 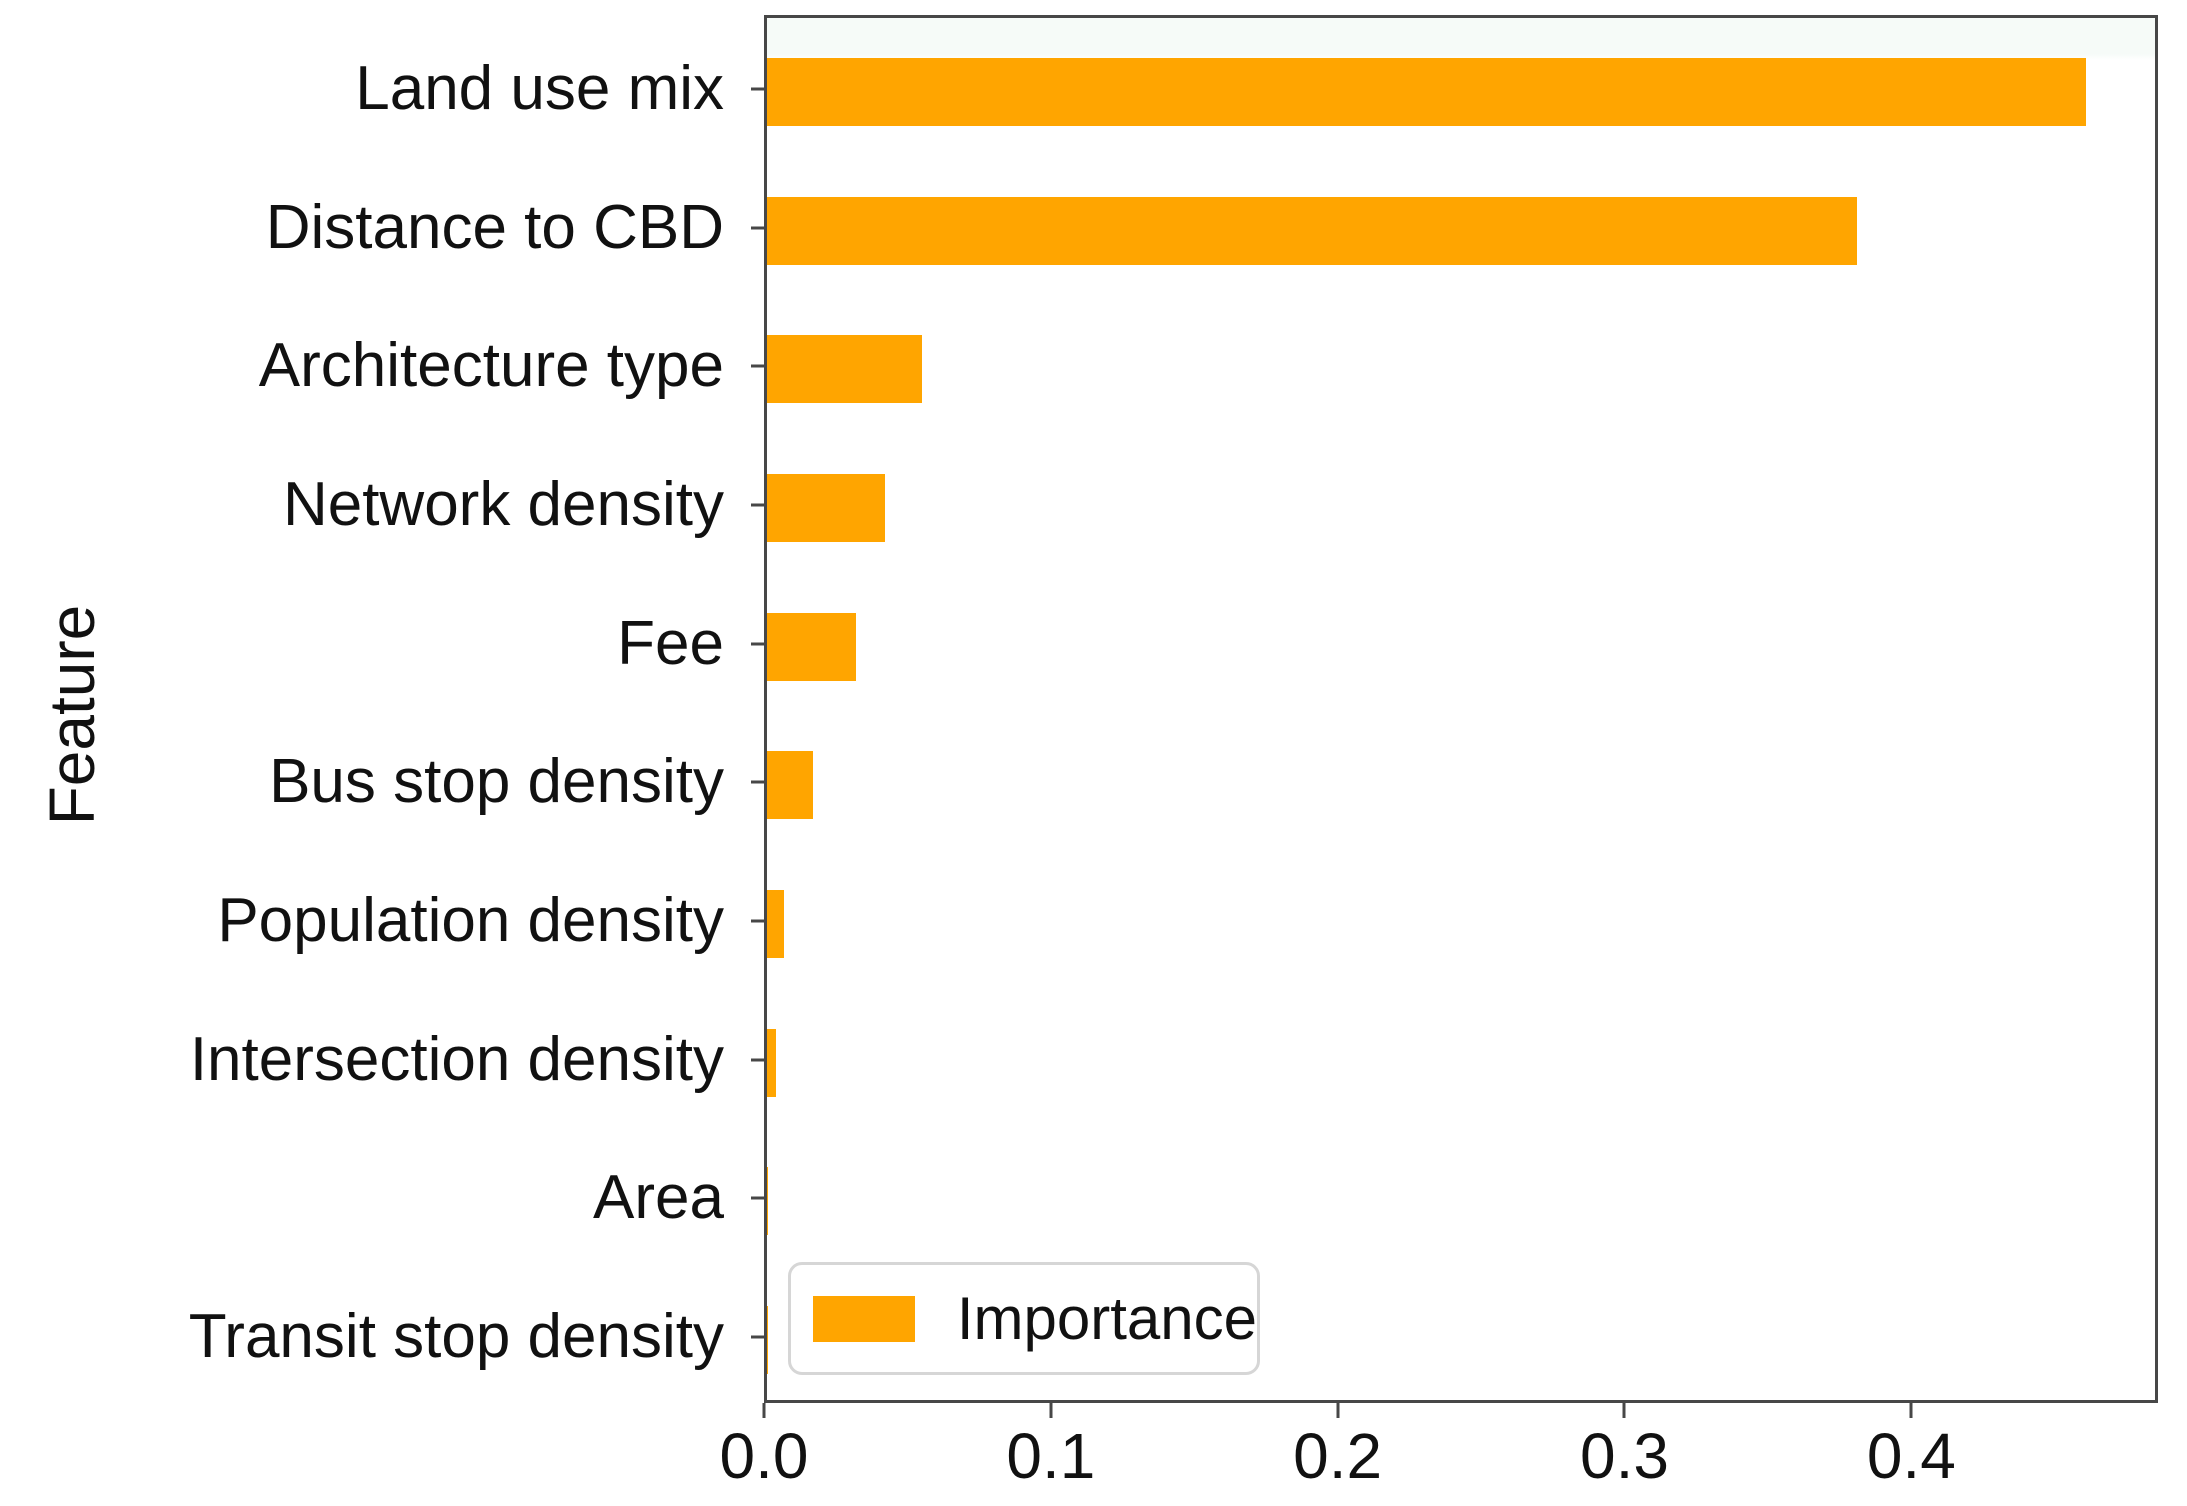 I want to click on ytick-mark-land-use-mix, so click(x=757, y=89).